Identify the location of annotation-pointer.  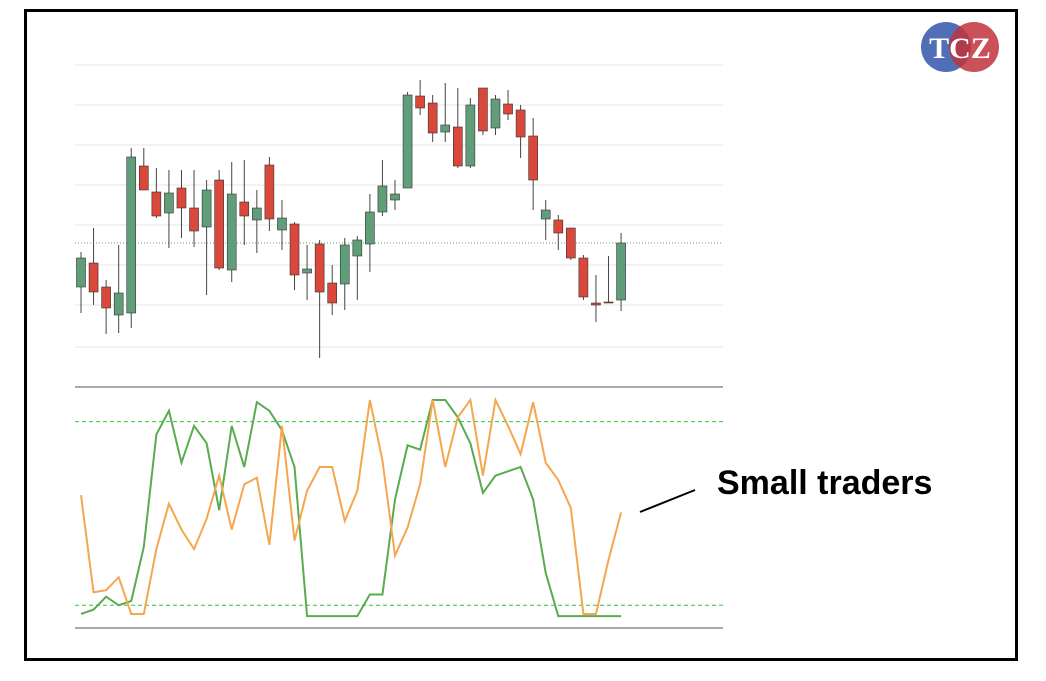
(667, 501).